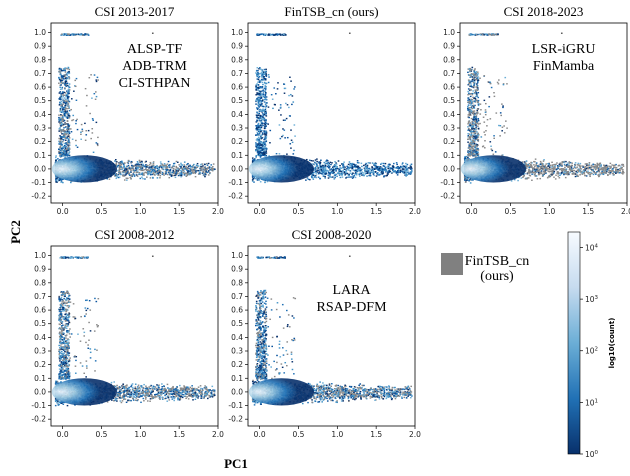 Image resolution: width=630 pixels, height=476 pixels. What do you see at coordinates (218, 211) in the screenshot?
I see `x-tick-label: 2.0` at bounding box center [218, 211].